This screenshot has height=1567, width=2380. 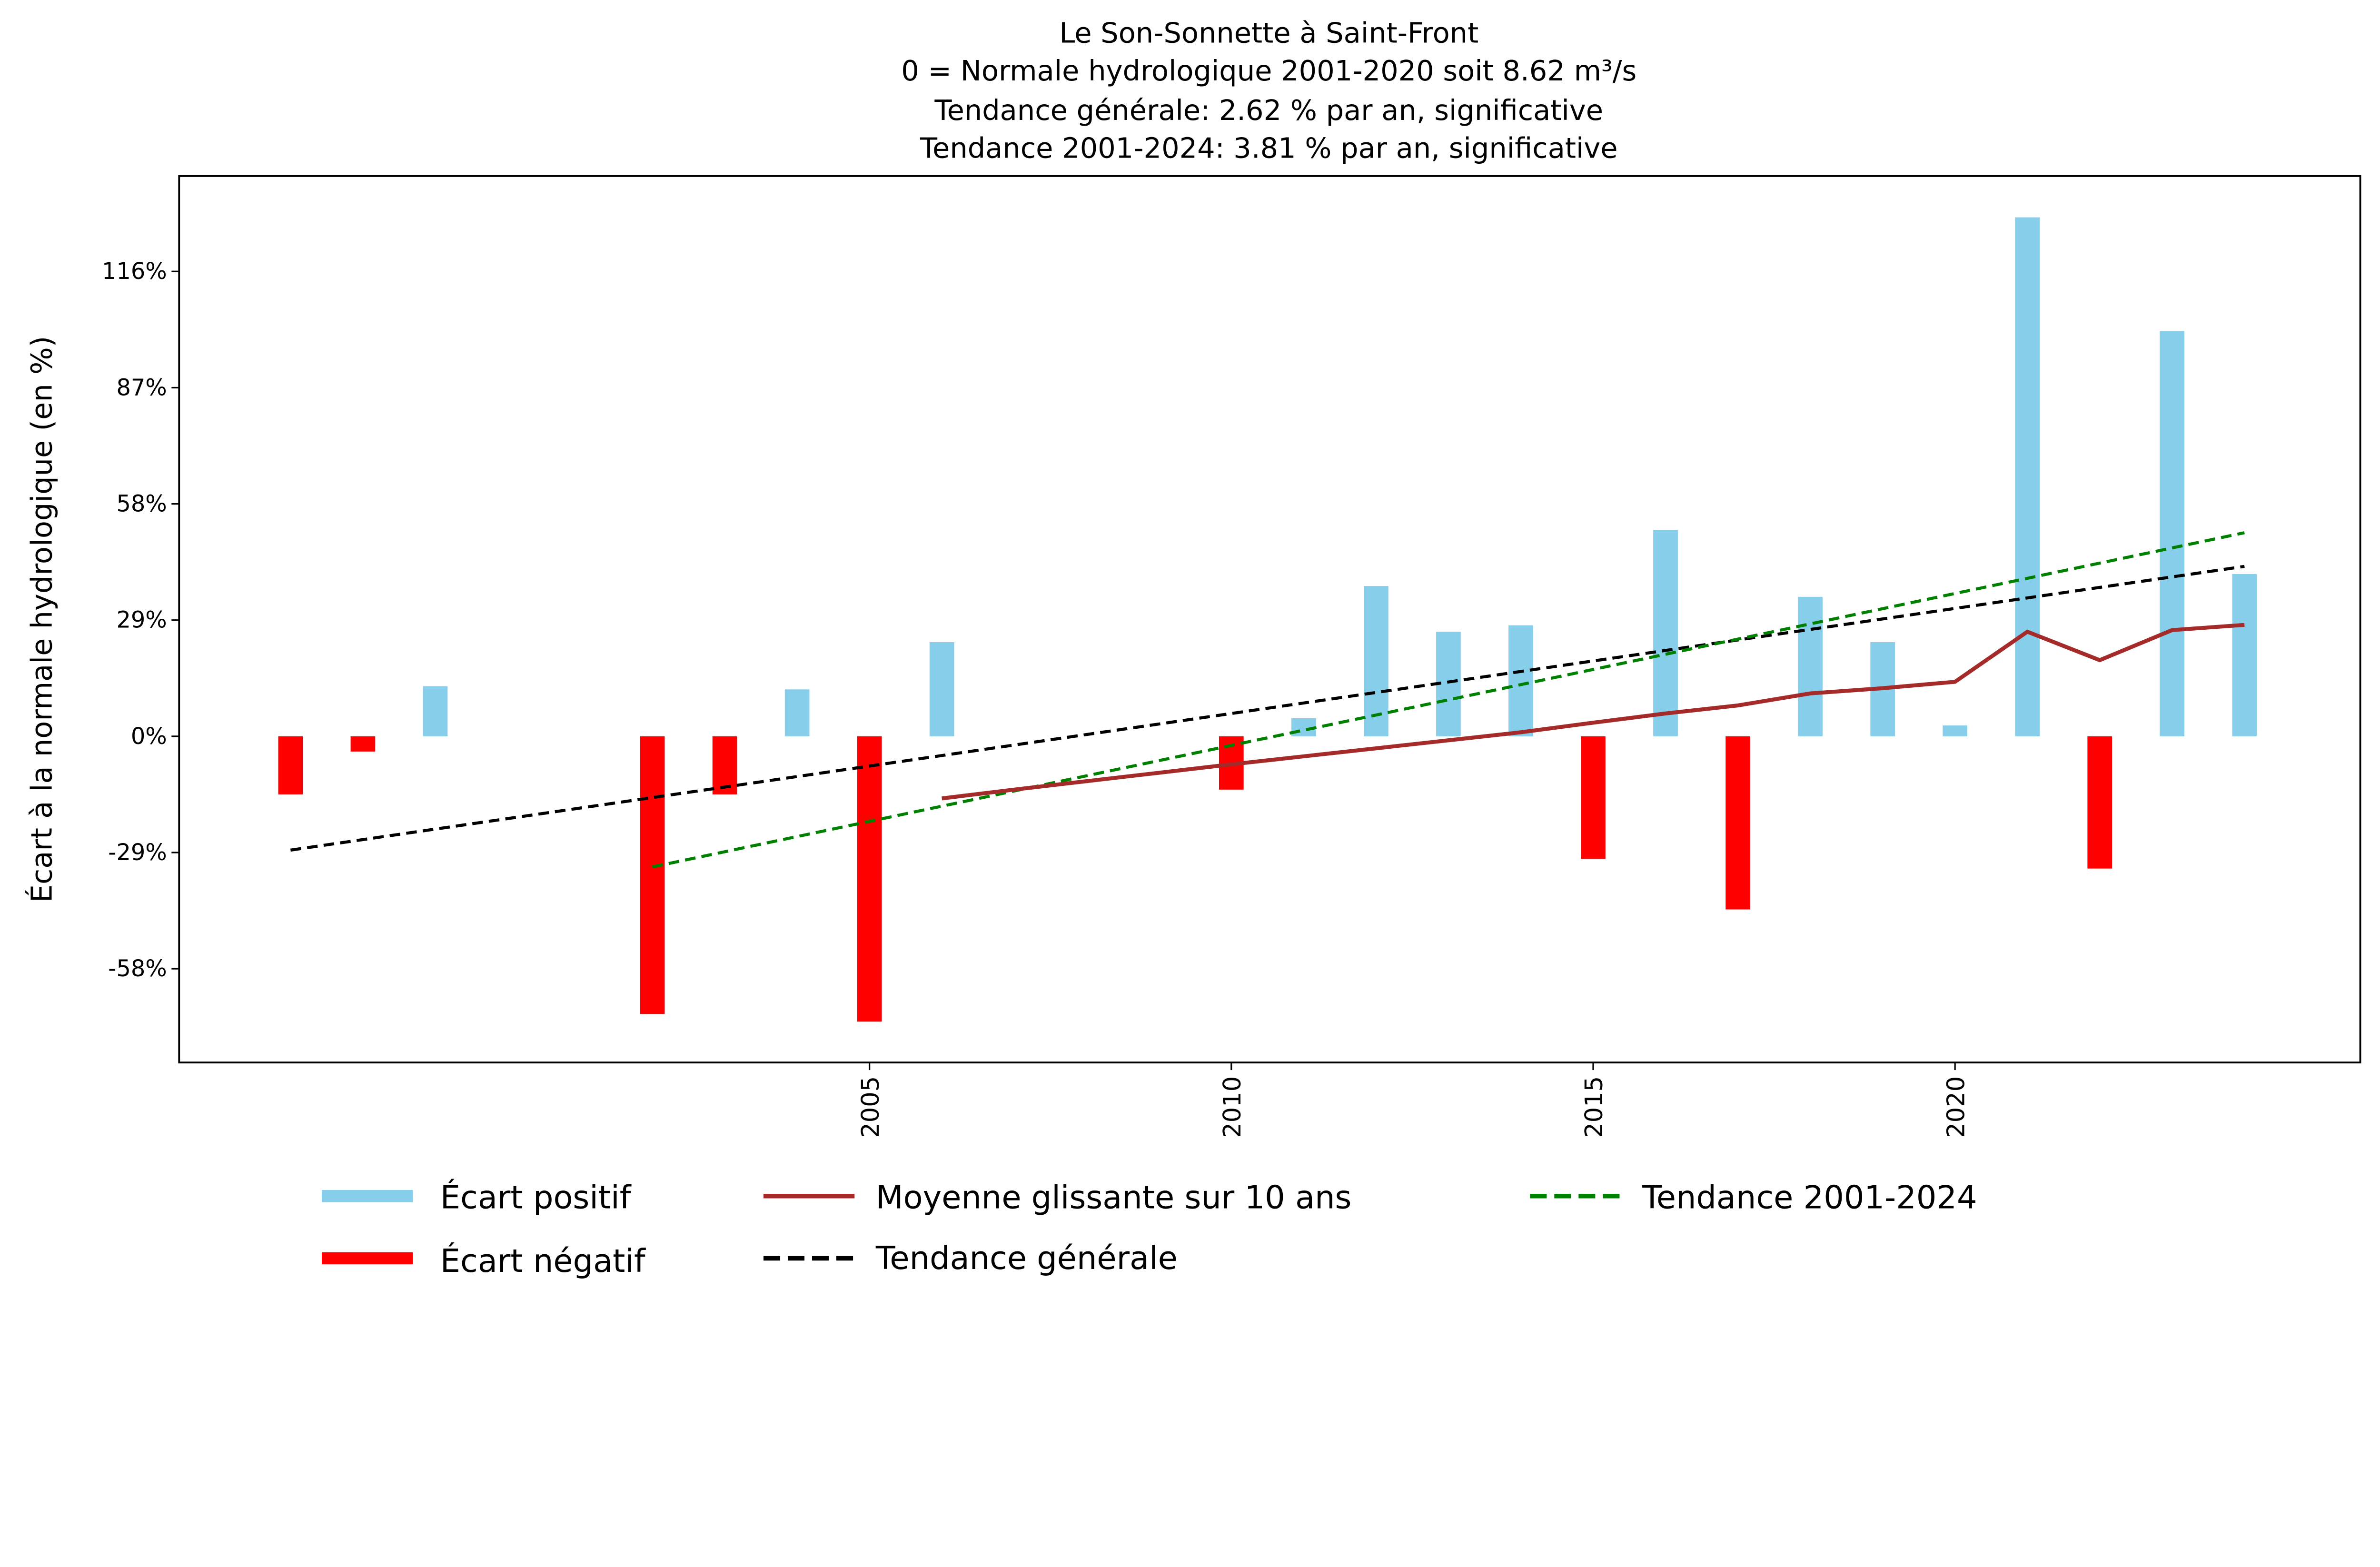 What do you see at coordinates (543, 1260) in the screenshot?
I see `legend-label-negative: Écart négatif` at bounding box center [543, 1260].